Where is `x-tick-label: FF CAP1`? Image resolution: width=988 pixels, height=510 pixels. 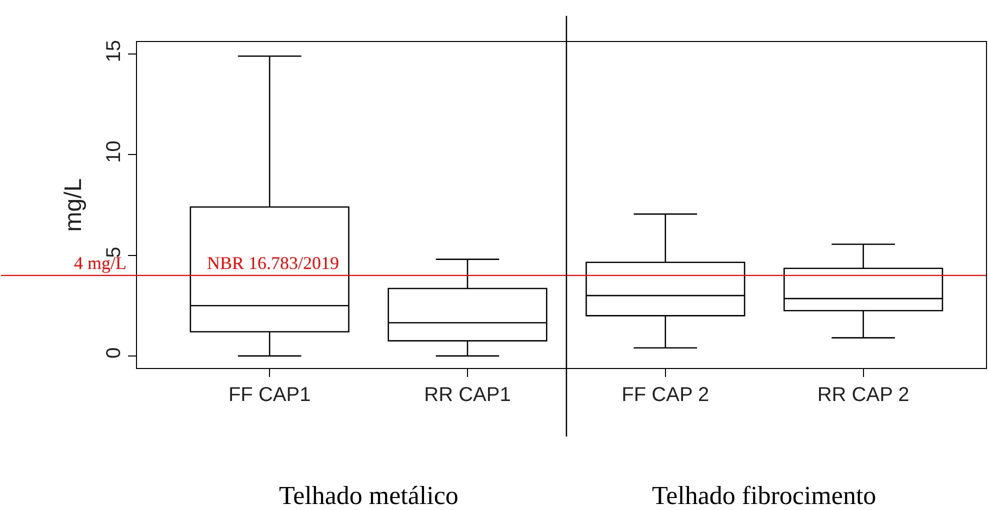
x-tick-label: FF CAP1 is located at coordinates (269, 395).